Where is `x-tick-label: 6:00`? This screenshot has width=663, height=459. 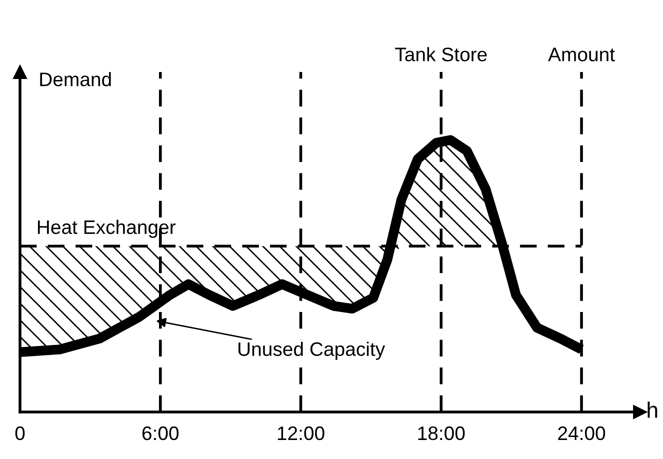
x-tick-label: 6:00 is located at coordinates (160, 433).